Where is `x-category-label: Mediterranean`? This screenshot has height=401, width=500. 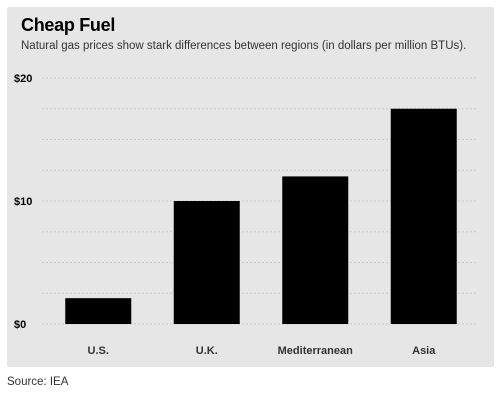 x-category-label: Mediterranean is located at coordinates (315, 351).